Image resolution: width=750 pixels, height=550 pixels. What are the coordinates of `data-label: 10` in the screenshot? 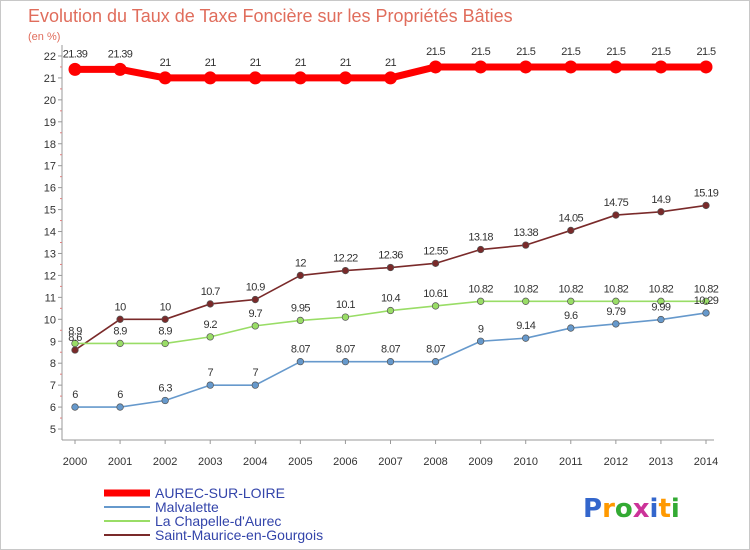 It's located at (166, 307).